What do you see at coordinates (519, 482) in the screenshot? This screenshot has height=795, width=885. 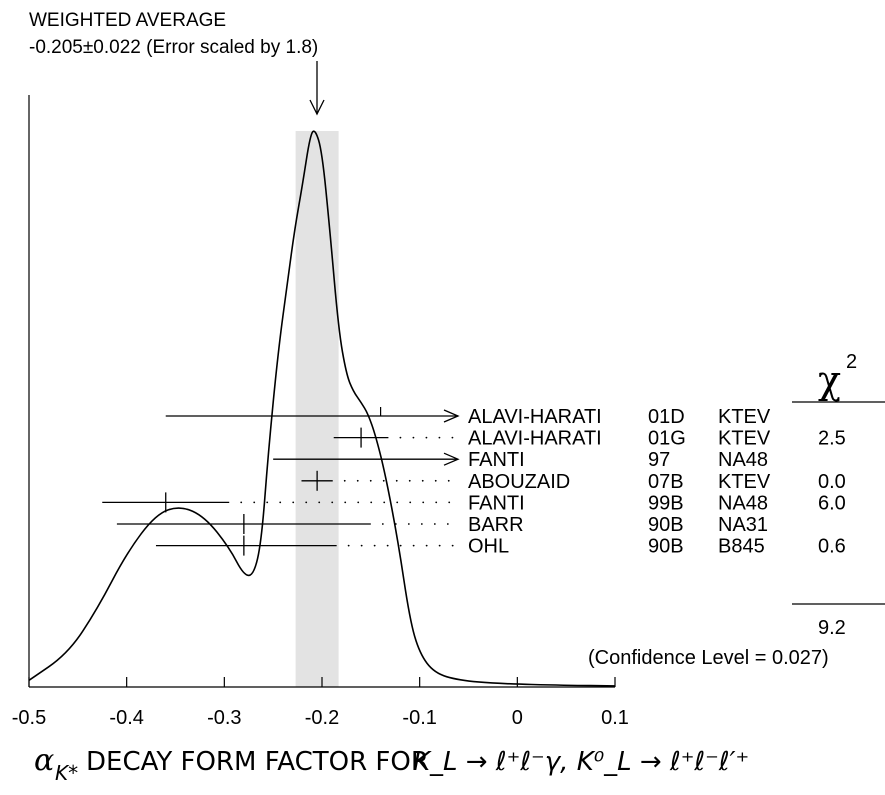 I see `author-label: ABOUZAID` at bounding box center [519, 482].